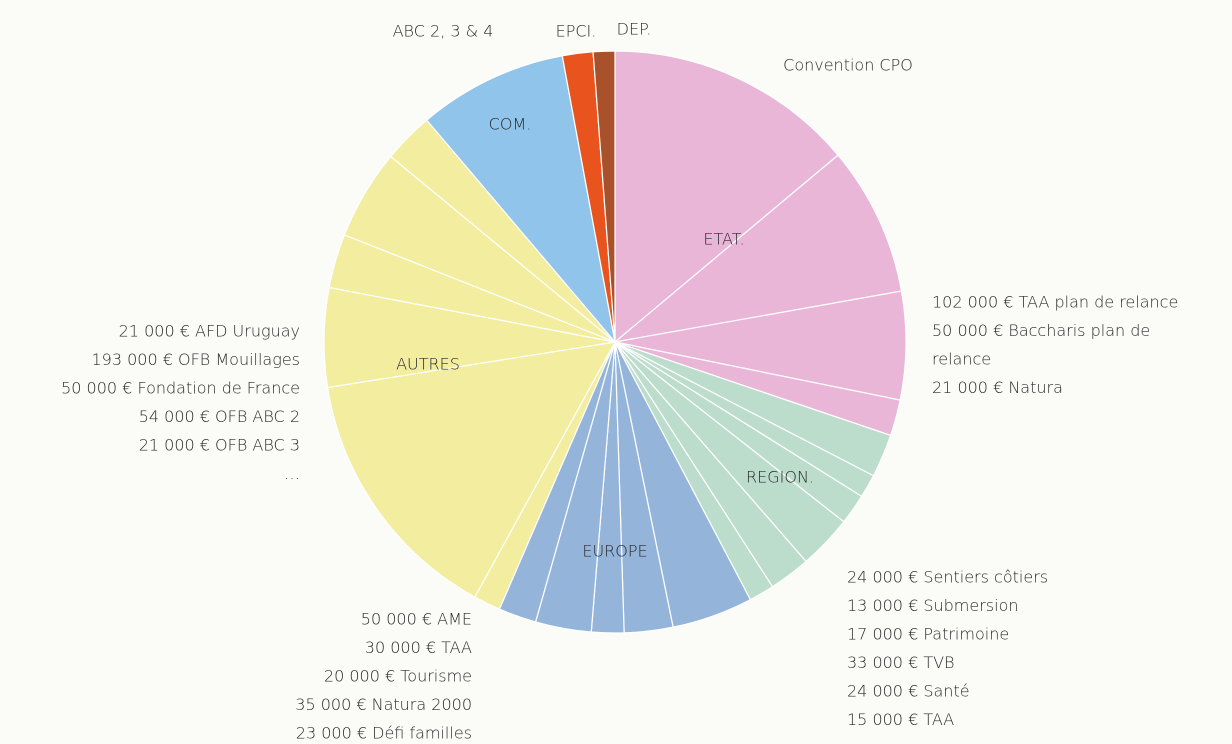 The width and height of the screenshot is (1232, 744). What do you see at coordinates (416, 619) in the screenshot?
I see `note-line: 50 000 € AME` at bounding box center [416, 619].